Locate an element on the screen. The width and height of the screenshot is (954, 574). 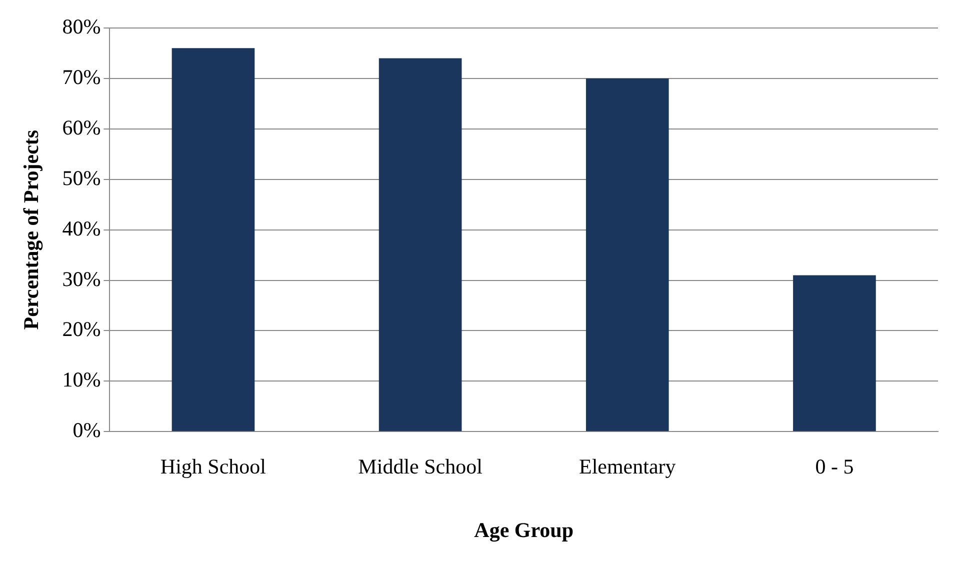
y-tick-label: 50% is located at coordinates (81, 178).